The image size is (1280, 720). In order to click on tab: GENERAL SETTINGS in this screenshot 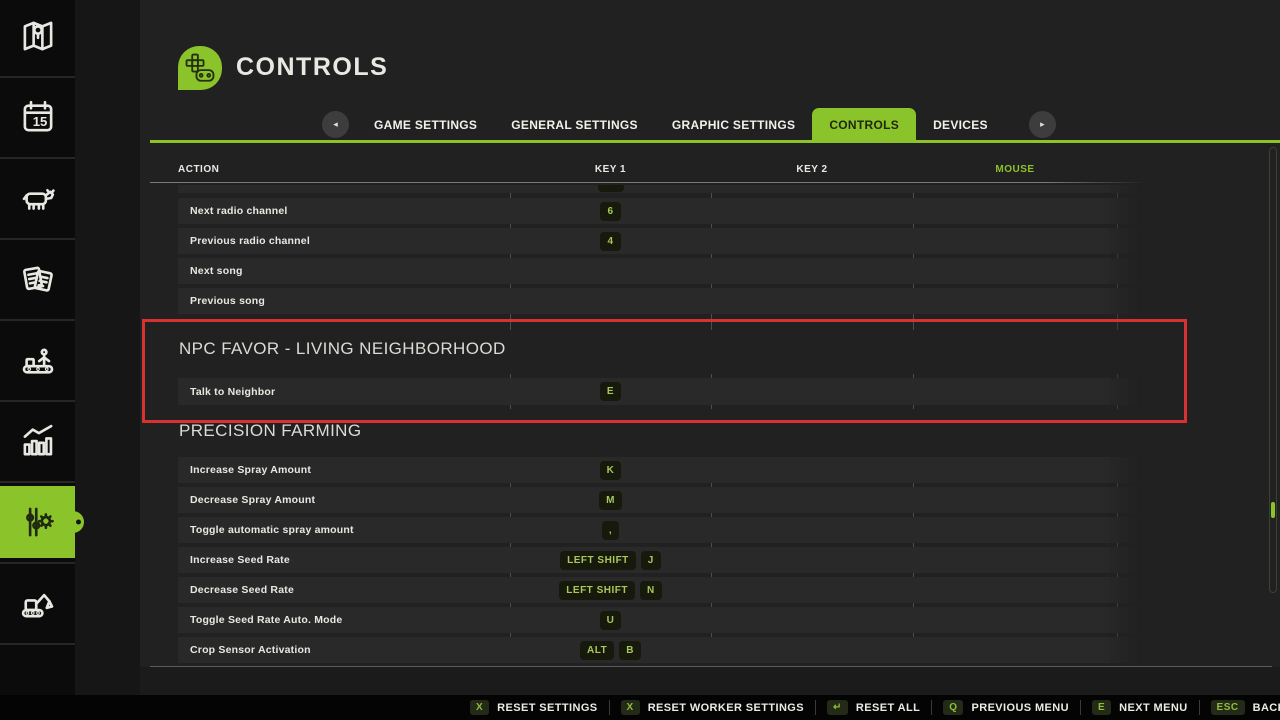, I will do `click(574, 124)`.